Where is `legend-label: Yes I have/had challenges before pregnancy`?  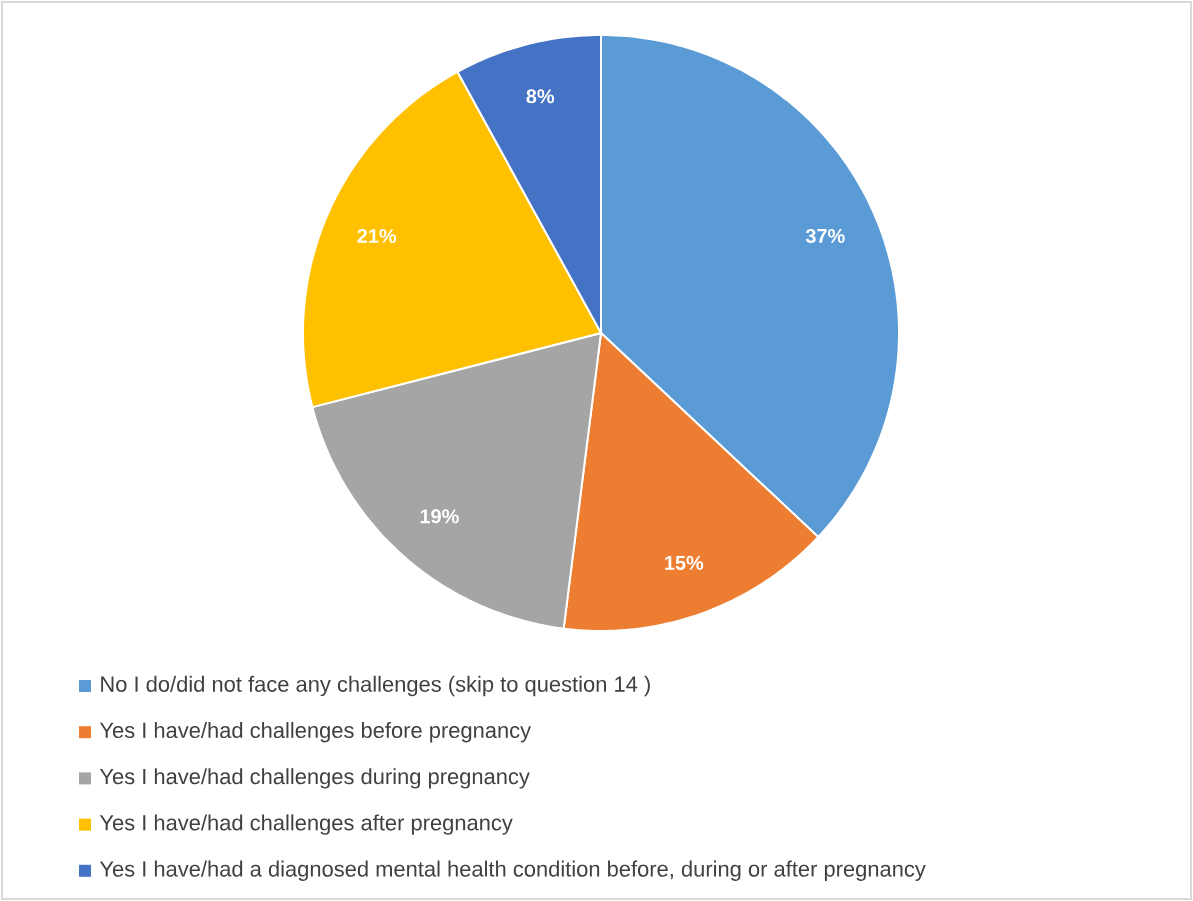
legend-label: Yes I have/had challenges before pregnancy is located at coordinates (315, 732).